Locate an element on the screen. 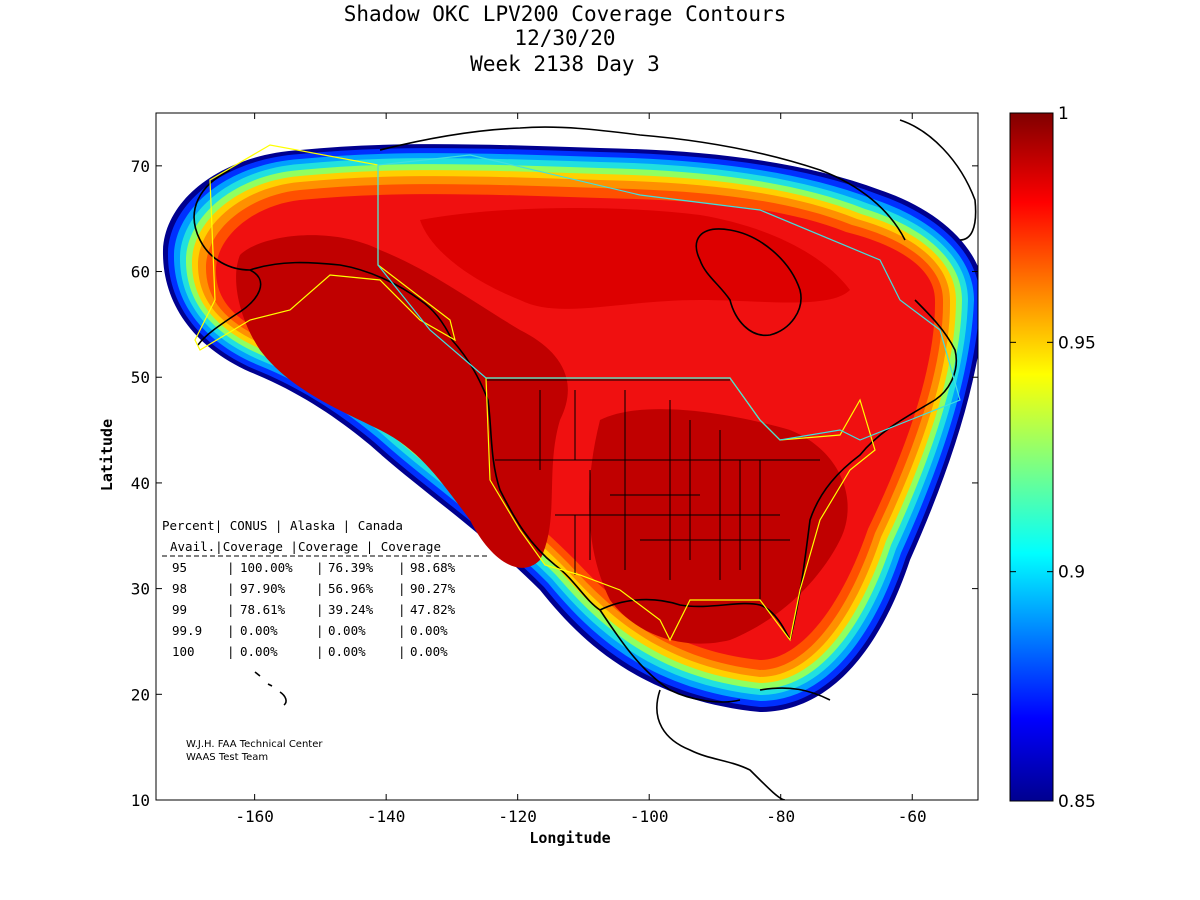  map-date: 12/30/20 is located at coordinates (565, 38).